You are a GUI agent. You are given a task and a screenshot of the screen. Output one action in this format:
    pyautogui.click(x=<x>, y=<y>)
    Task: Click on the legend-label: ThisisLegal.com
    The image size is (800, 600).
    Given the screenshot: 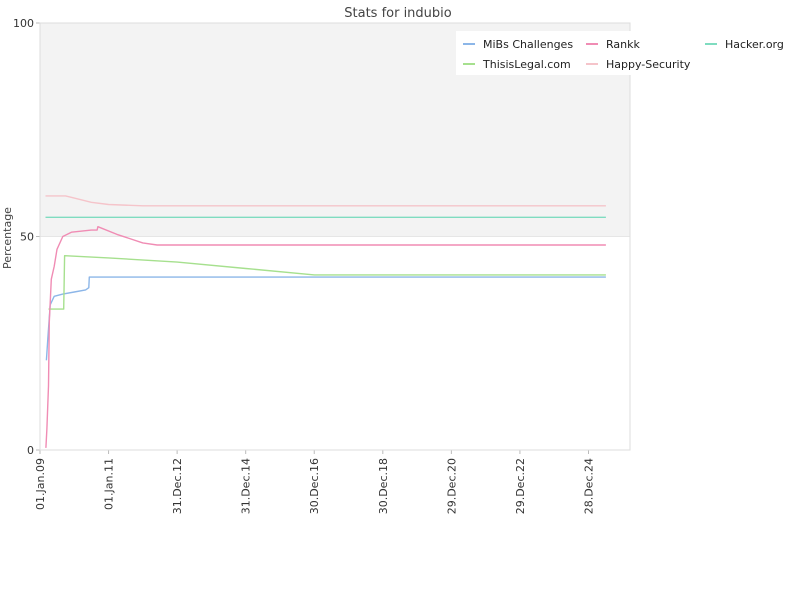 What is the action you would take?
    pyautogui.click(x=526, y=64)
    